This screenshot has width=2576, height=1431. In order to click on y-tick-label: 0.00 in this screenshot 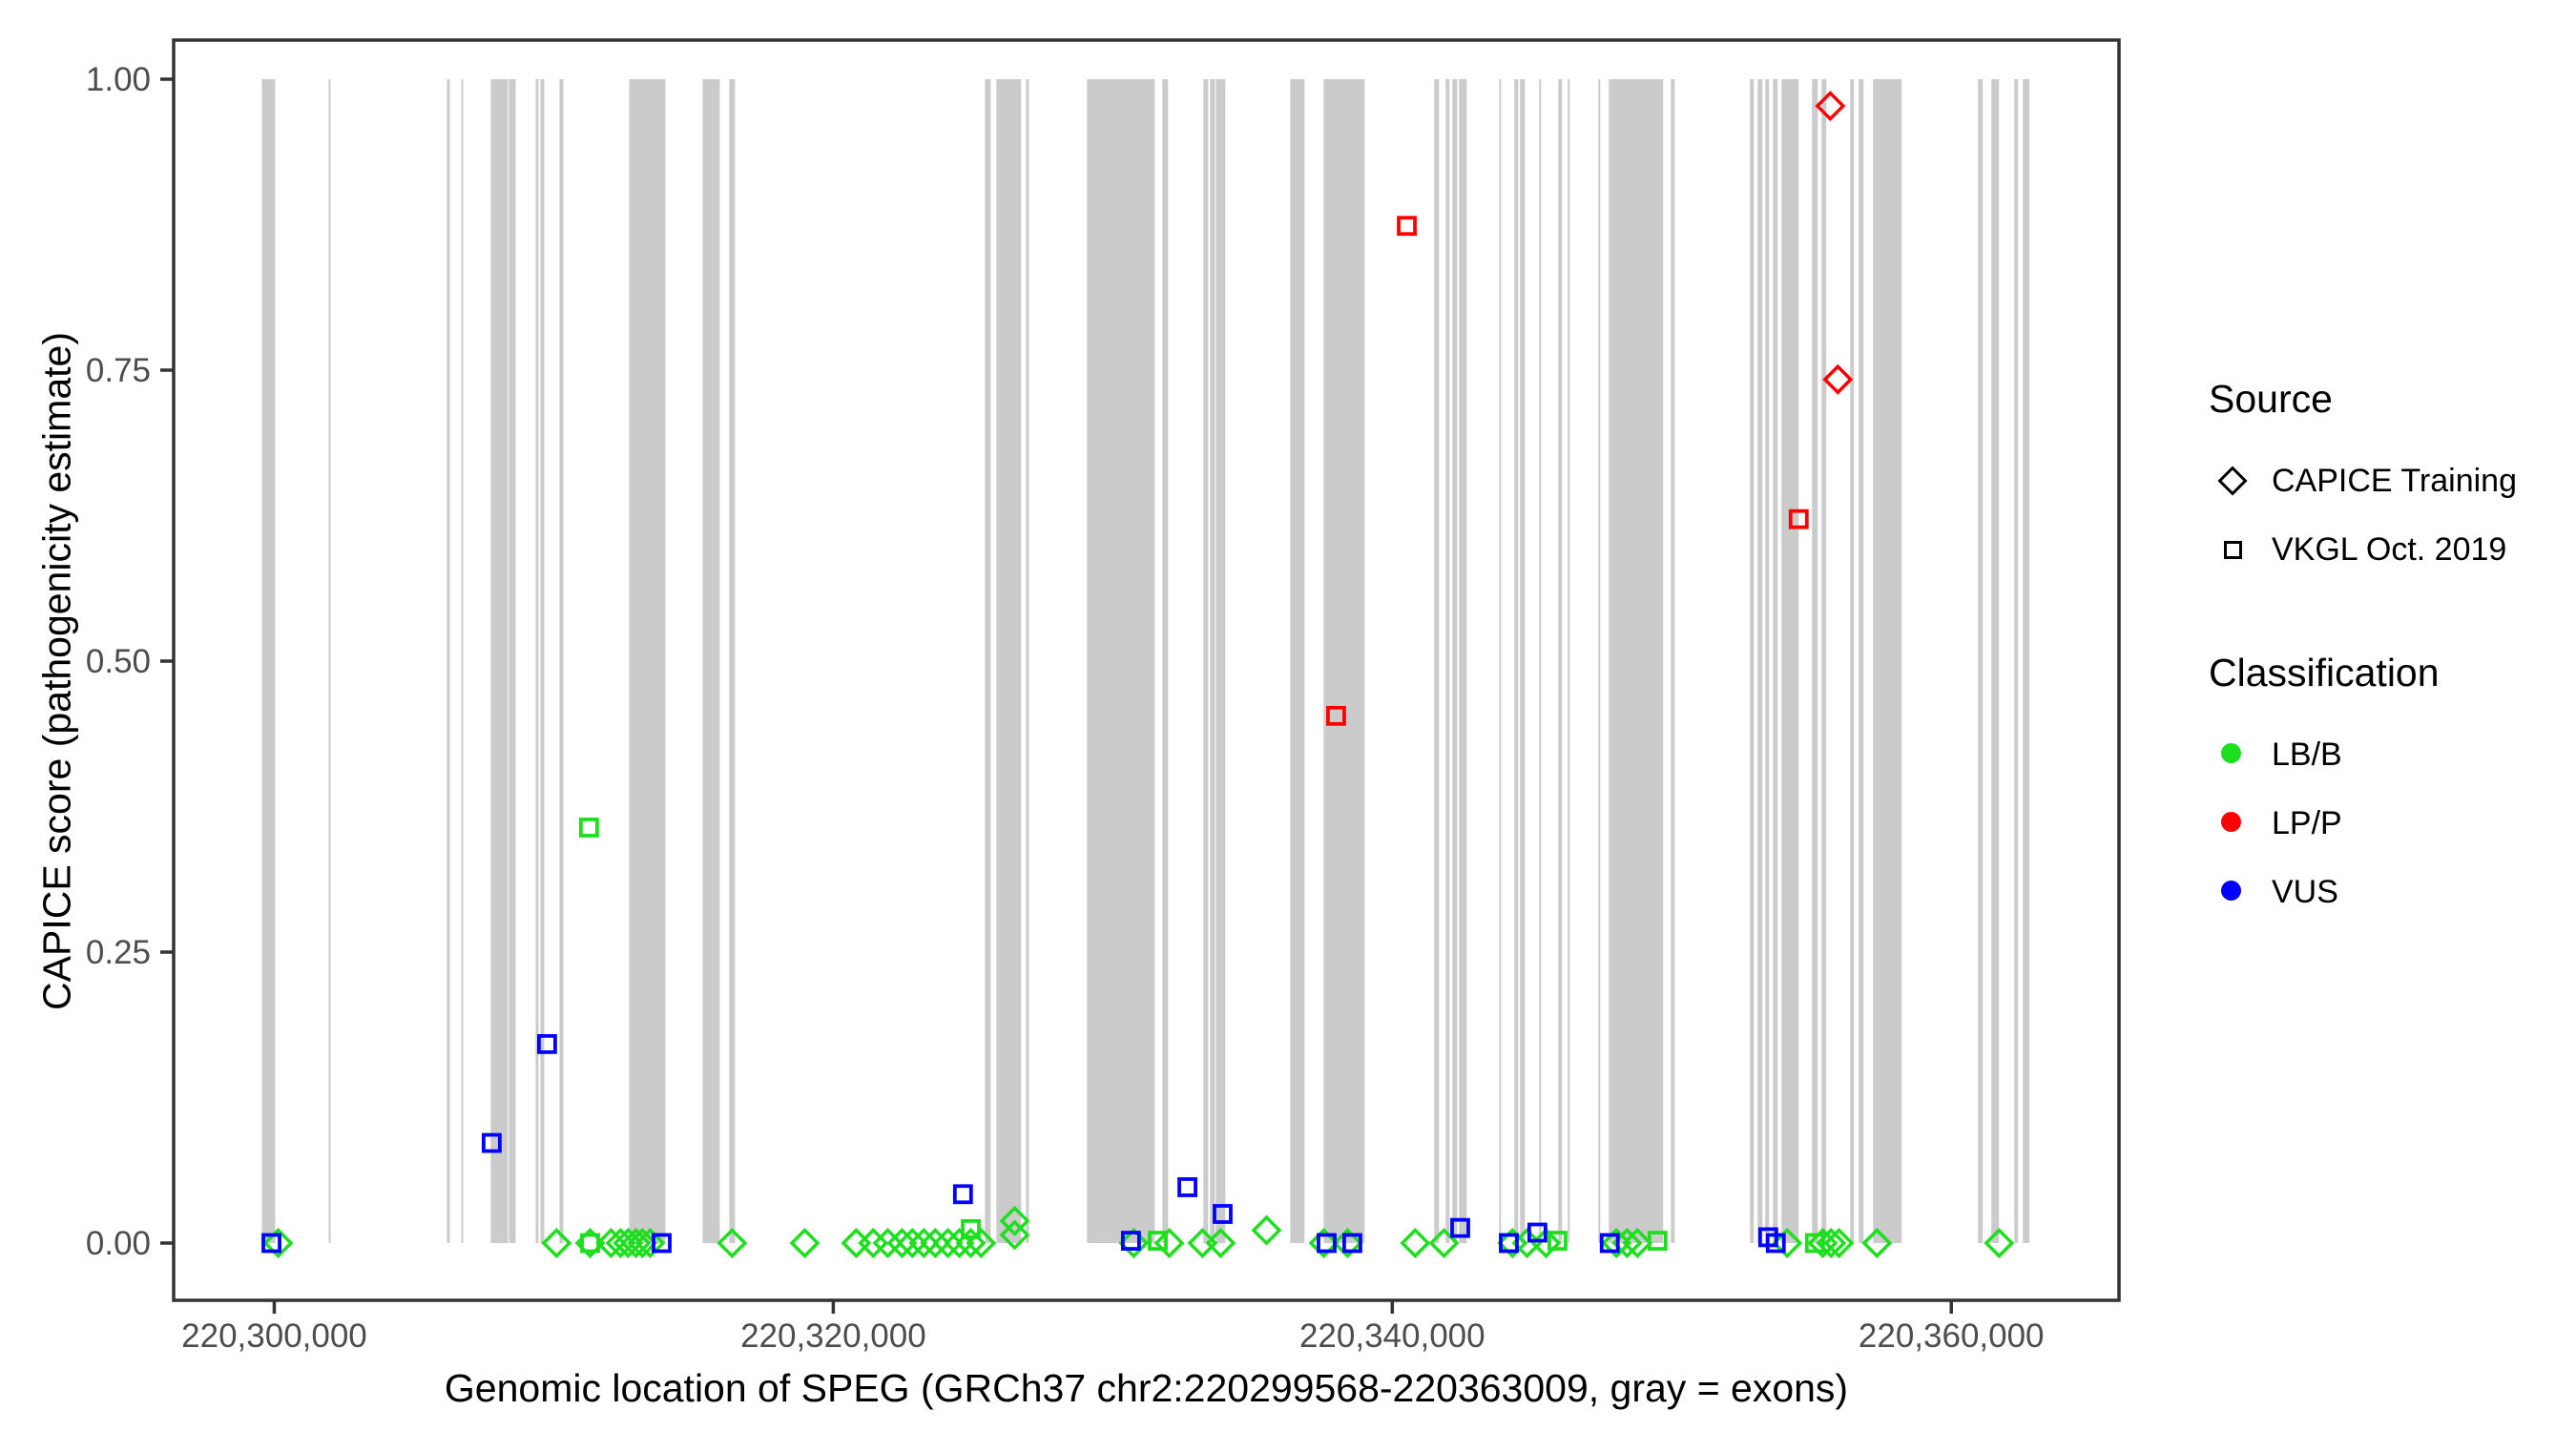, I will do `click(118, 1243)`.